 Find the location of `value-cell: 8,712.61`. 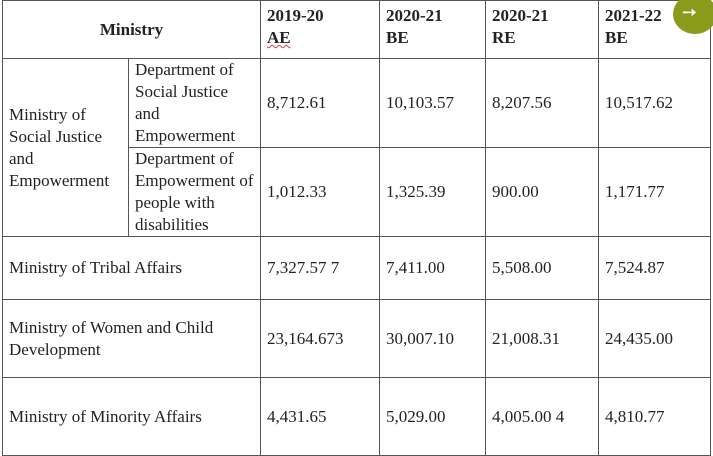

value-cell: 8,712.61 is located at coordinates (320, 103).